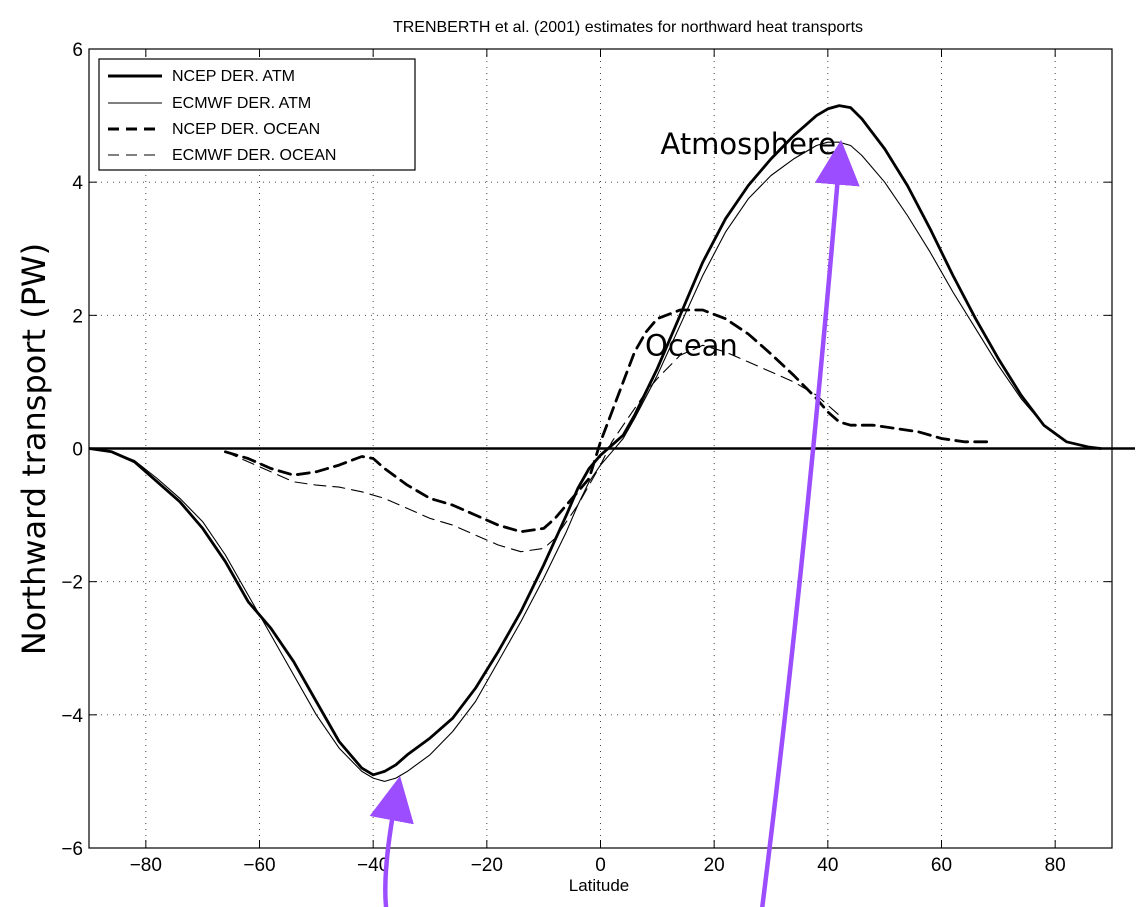 Image resolution: width=1137 pixels, height=907 pixels. I want to click on y-tick-label: 6, so click(77, 50).